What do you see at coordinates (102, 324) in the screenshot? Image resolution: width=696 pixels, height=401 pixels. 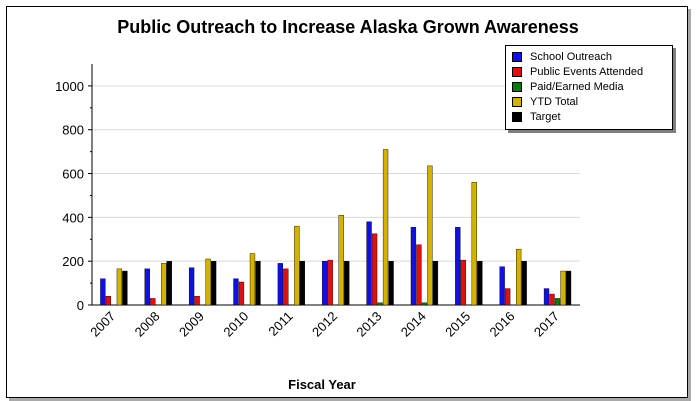 I see `x-tick-label: 2007` at bounding box center [102, 324].